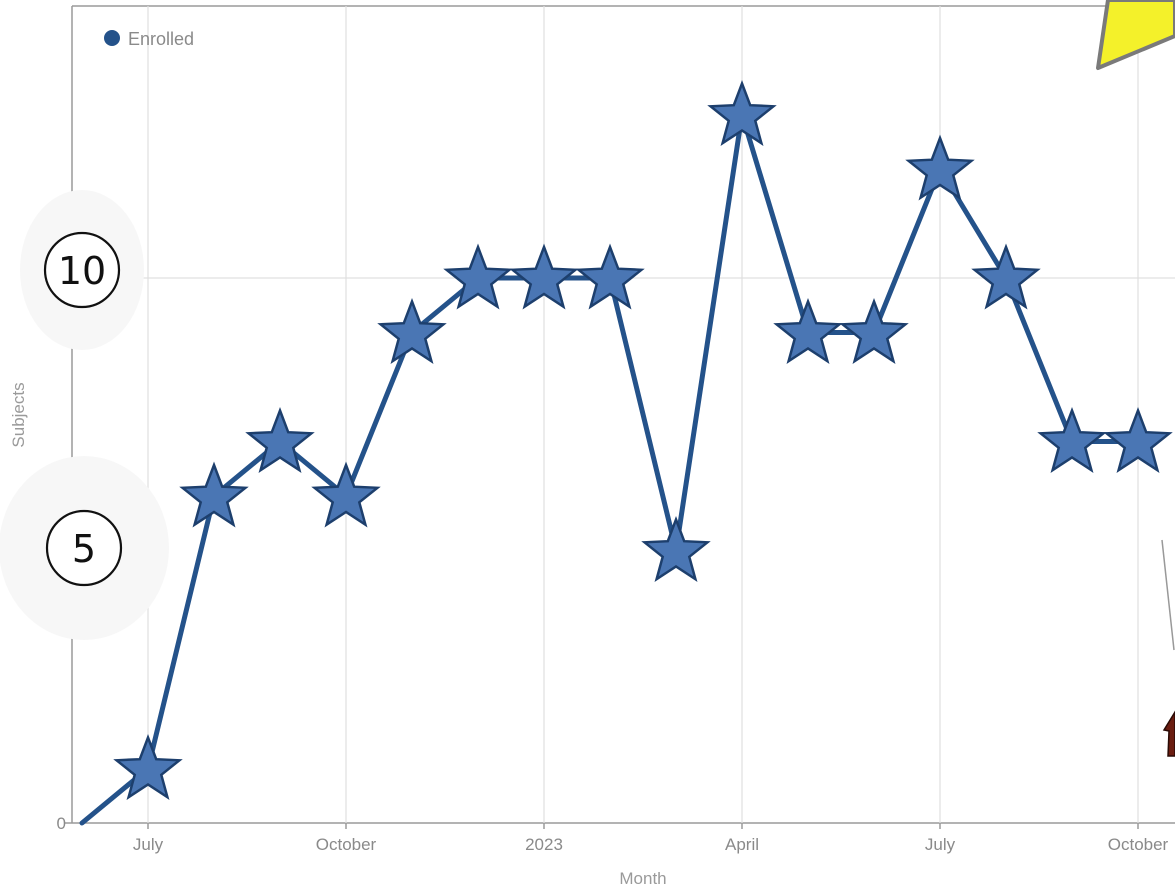  What do you see at coordinates (642, 878) in the screenshot?
I see `x-axis-title: Month` at bounding box center [642, 878].